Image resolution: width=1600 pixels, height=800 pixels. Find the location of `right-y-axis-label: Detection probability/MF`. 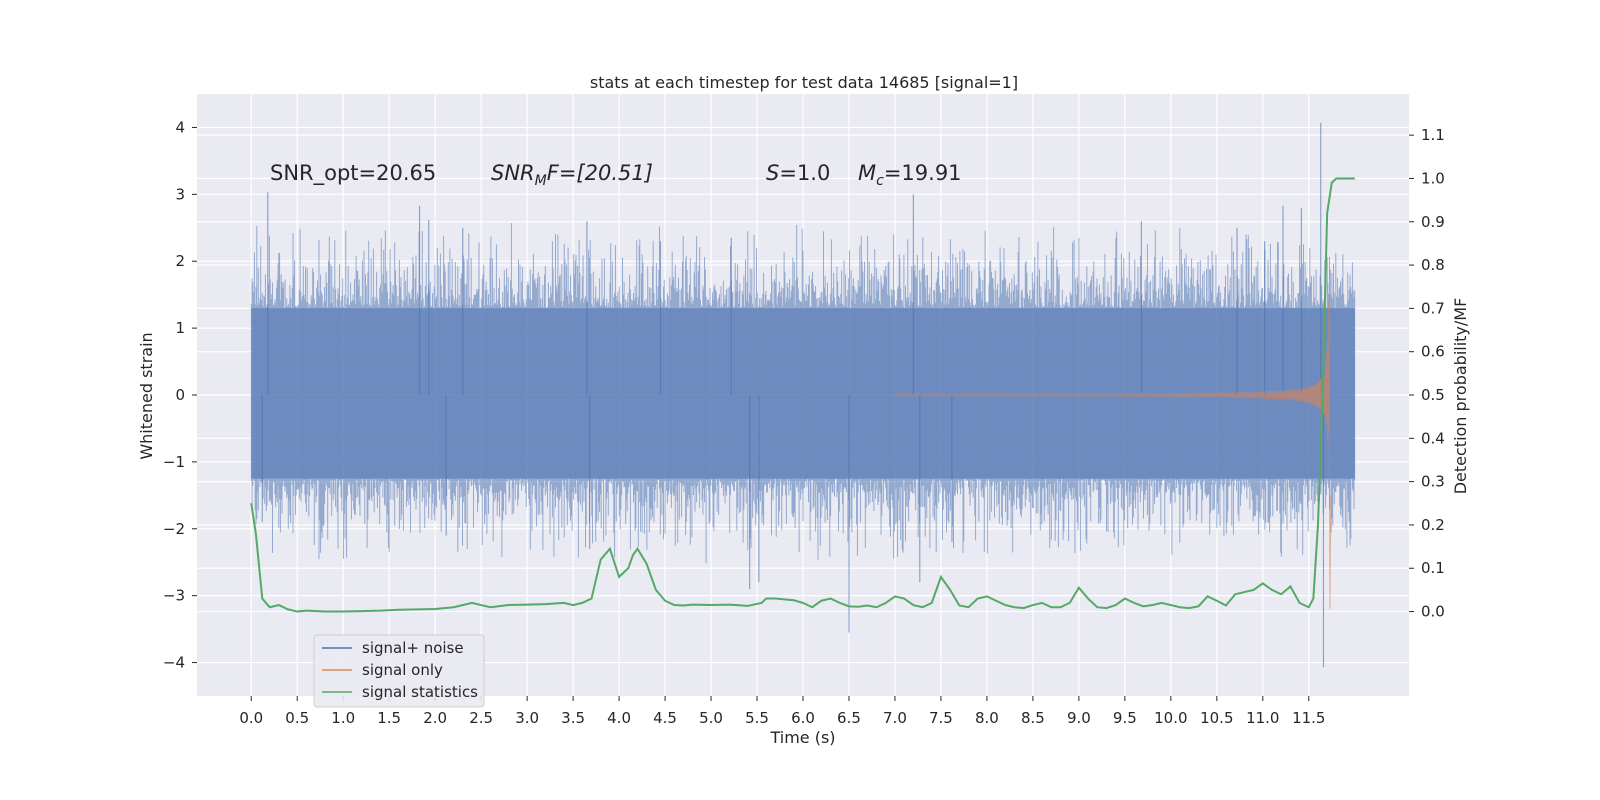

right-y-axis-label: Detection probability/MF is located at coordinates (1460, 396).